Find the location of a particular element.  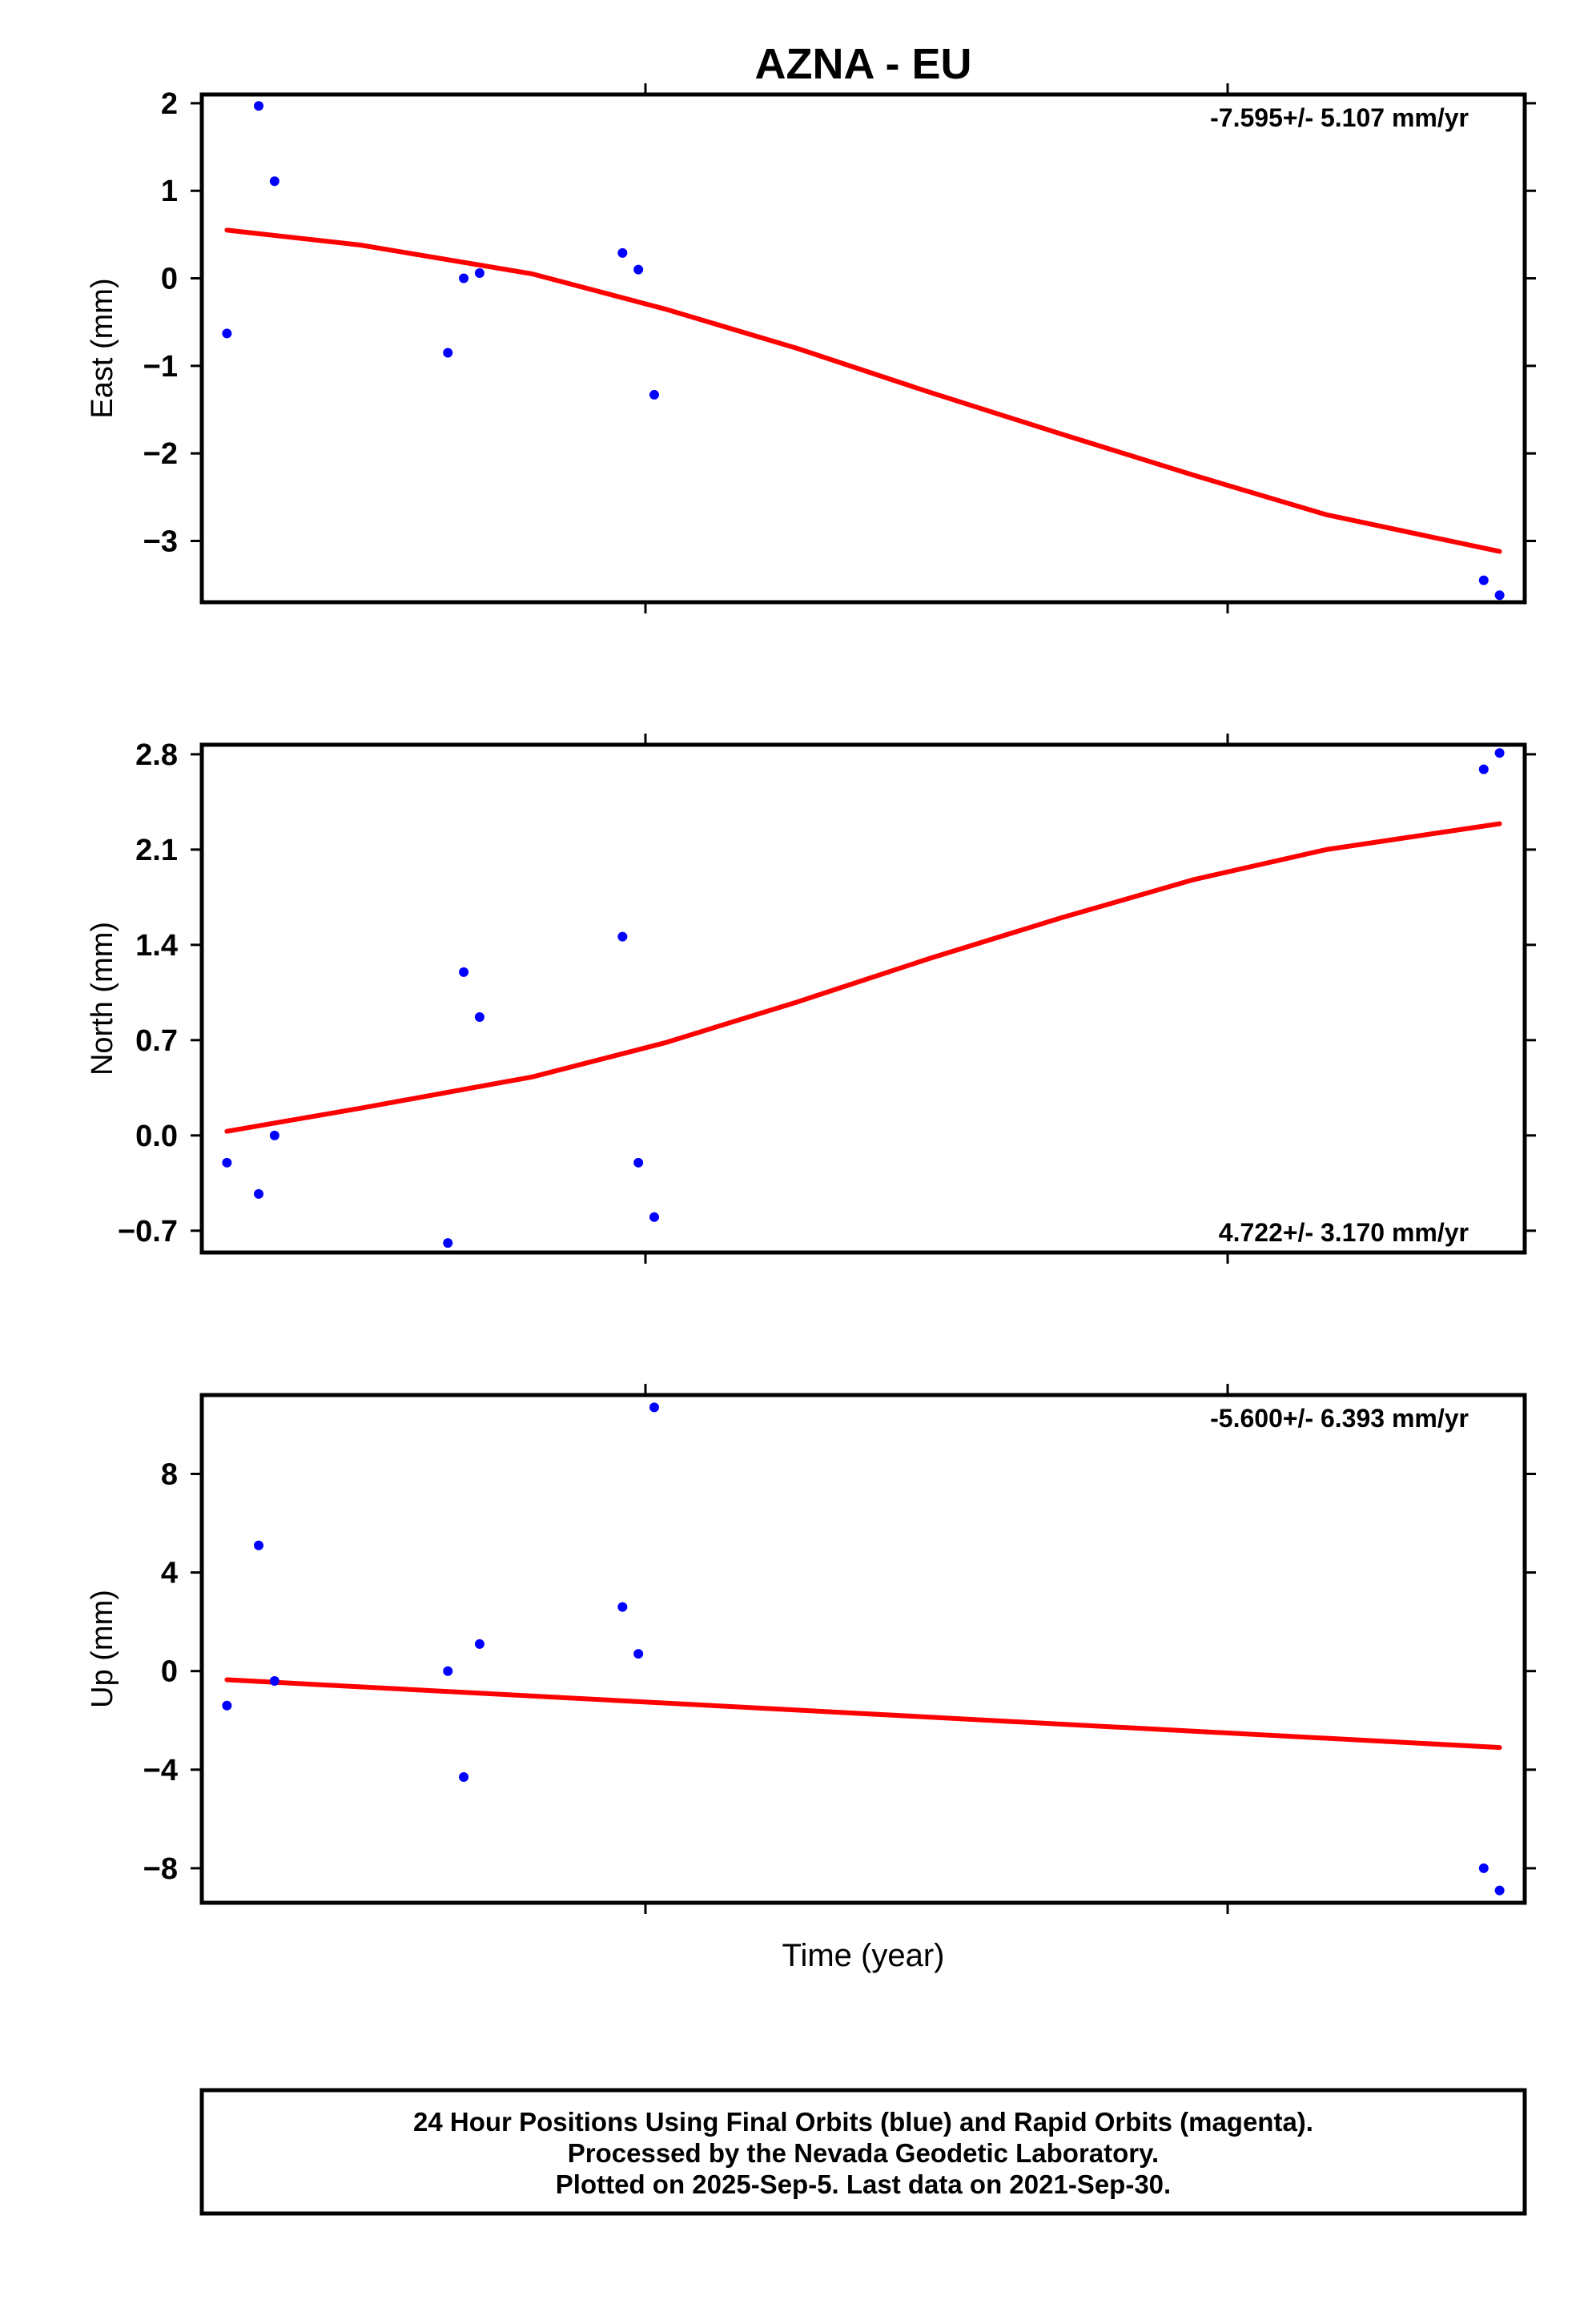

up-ytick-label: 8 is located at coordinates (170, 1474).